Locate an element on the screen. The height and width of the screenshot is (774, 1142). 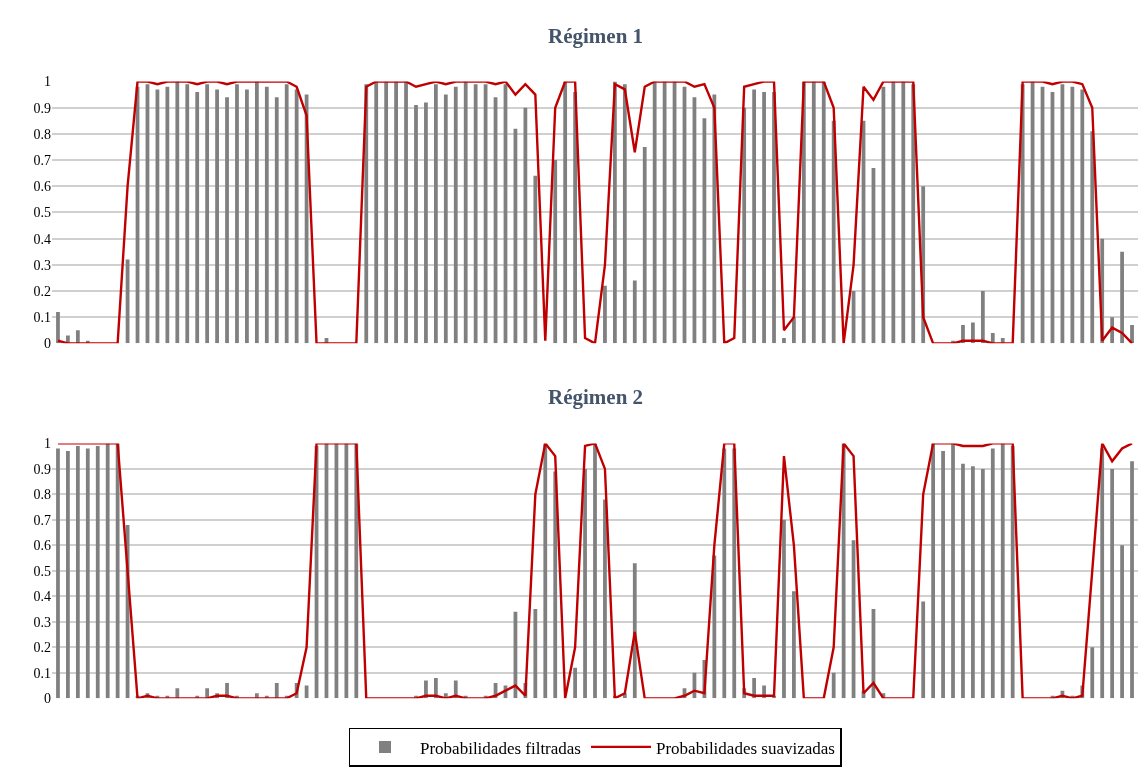
legend-label: Probabilidades suavizadas is located at coordinates (745, 748).